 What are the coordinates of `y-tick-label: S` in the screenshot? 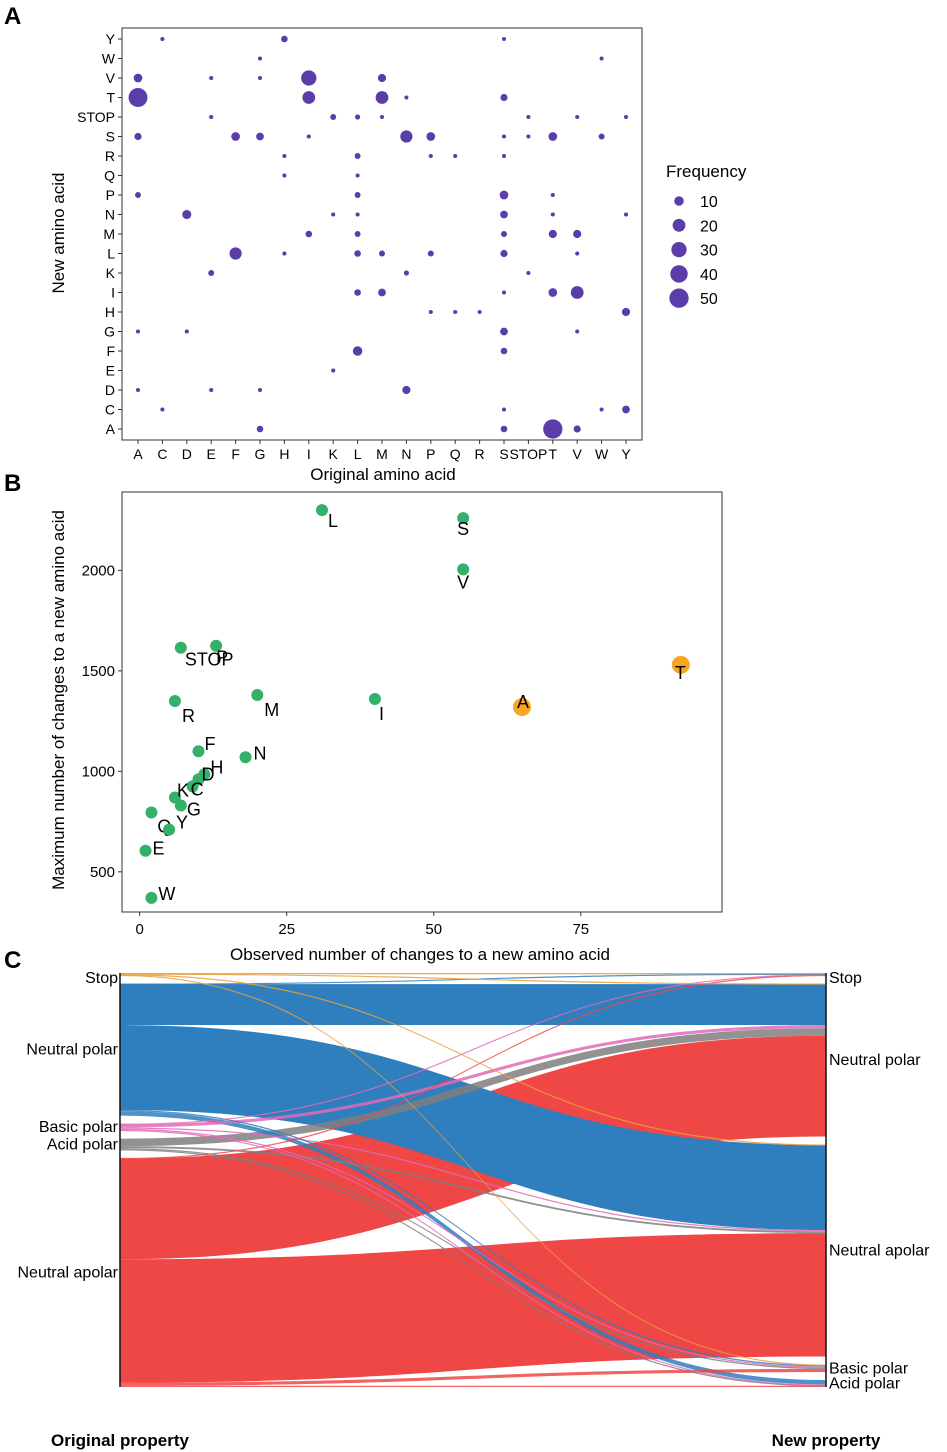 It's located at (110, 137).